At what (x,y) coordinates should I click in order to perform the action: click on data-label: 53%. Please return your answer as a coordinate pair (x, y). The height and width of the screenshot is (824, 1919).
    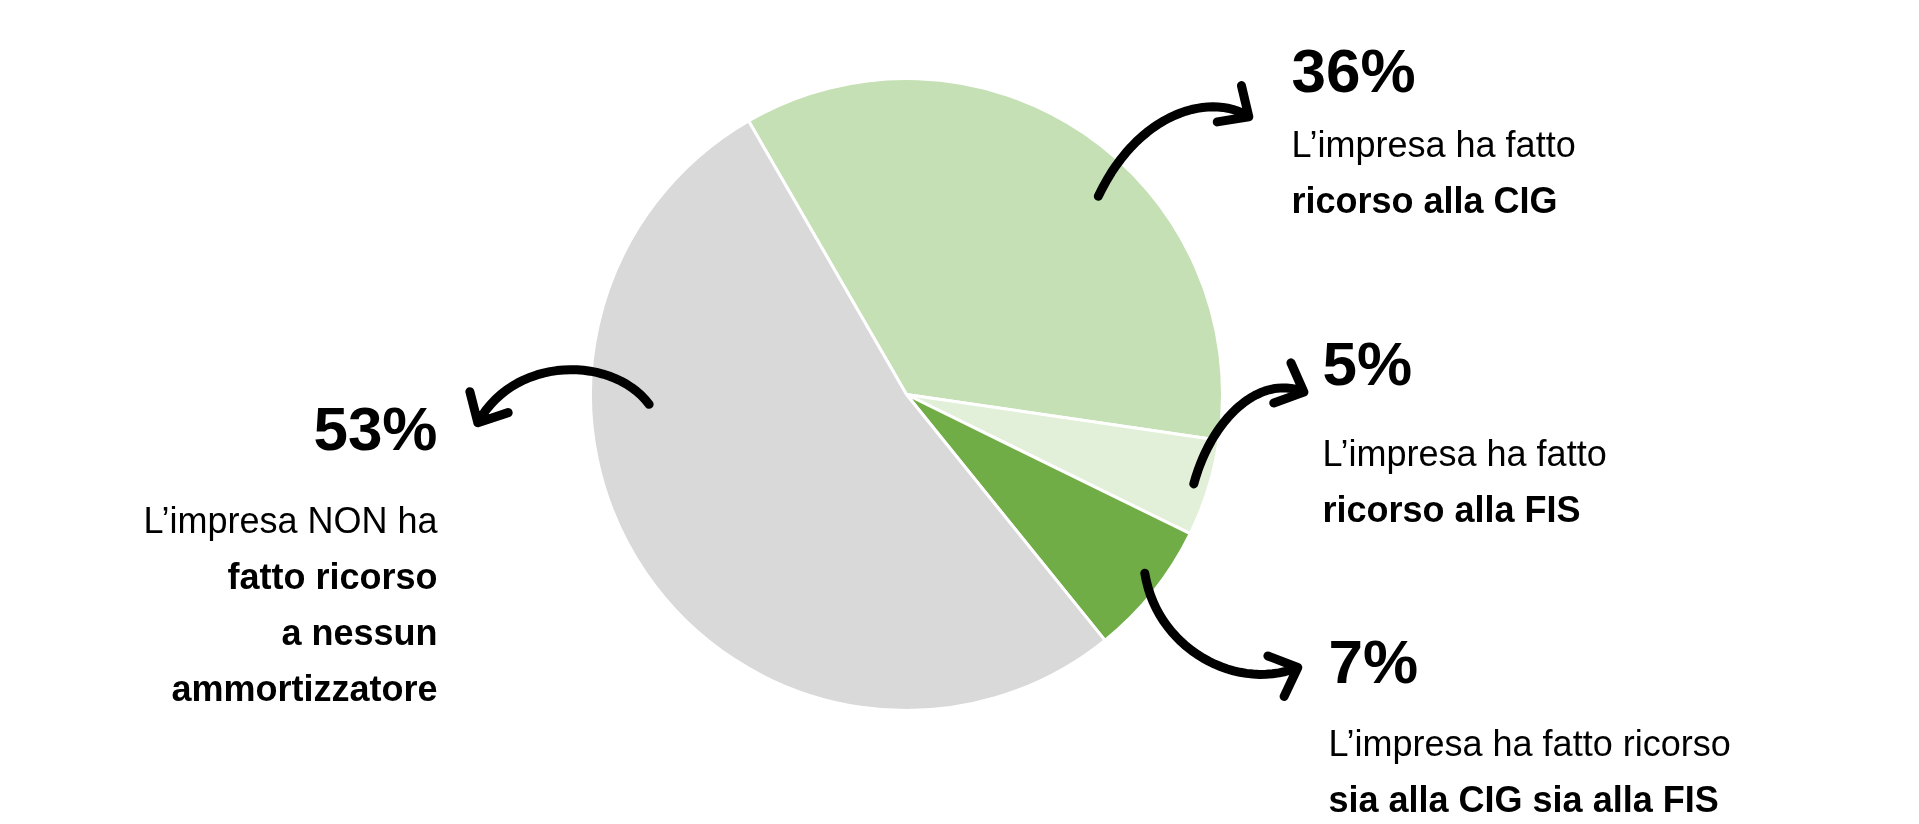
    Looking at the image, I should click on (375, 428).